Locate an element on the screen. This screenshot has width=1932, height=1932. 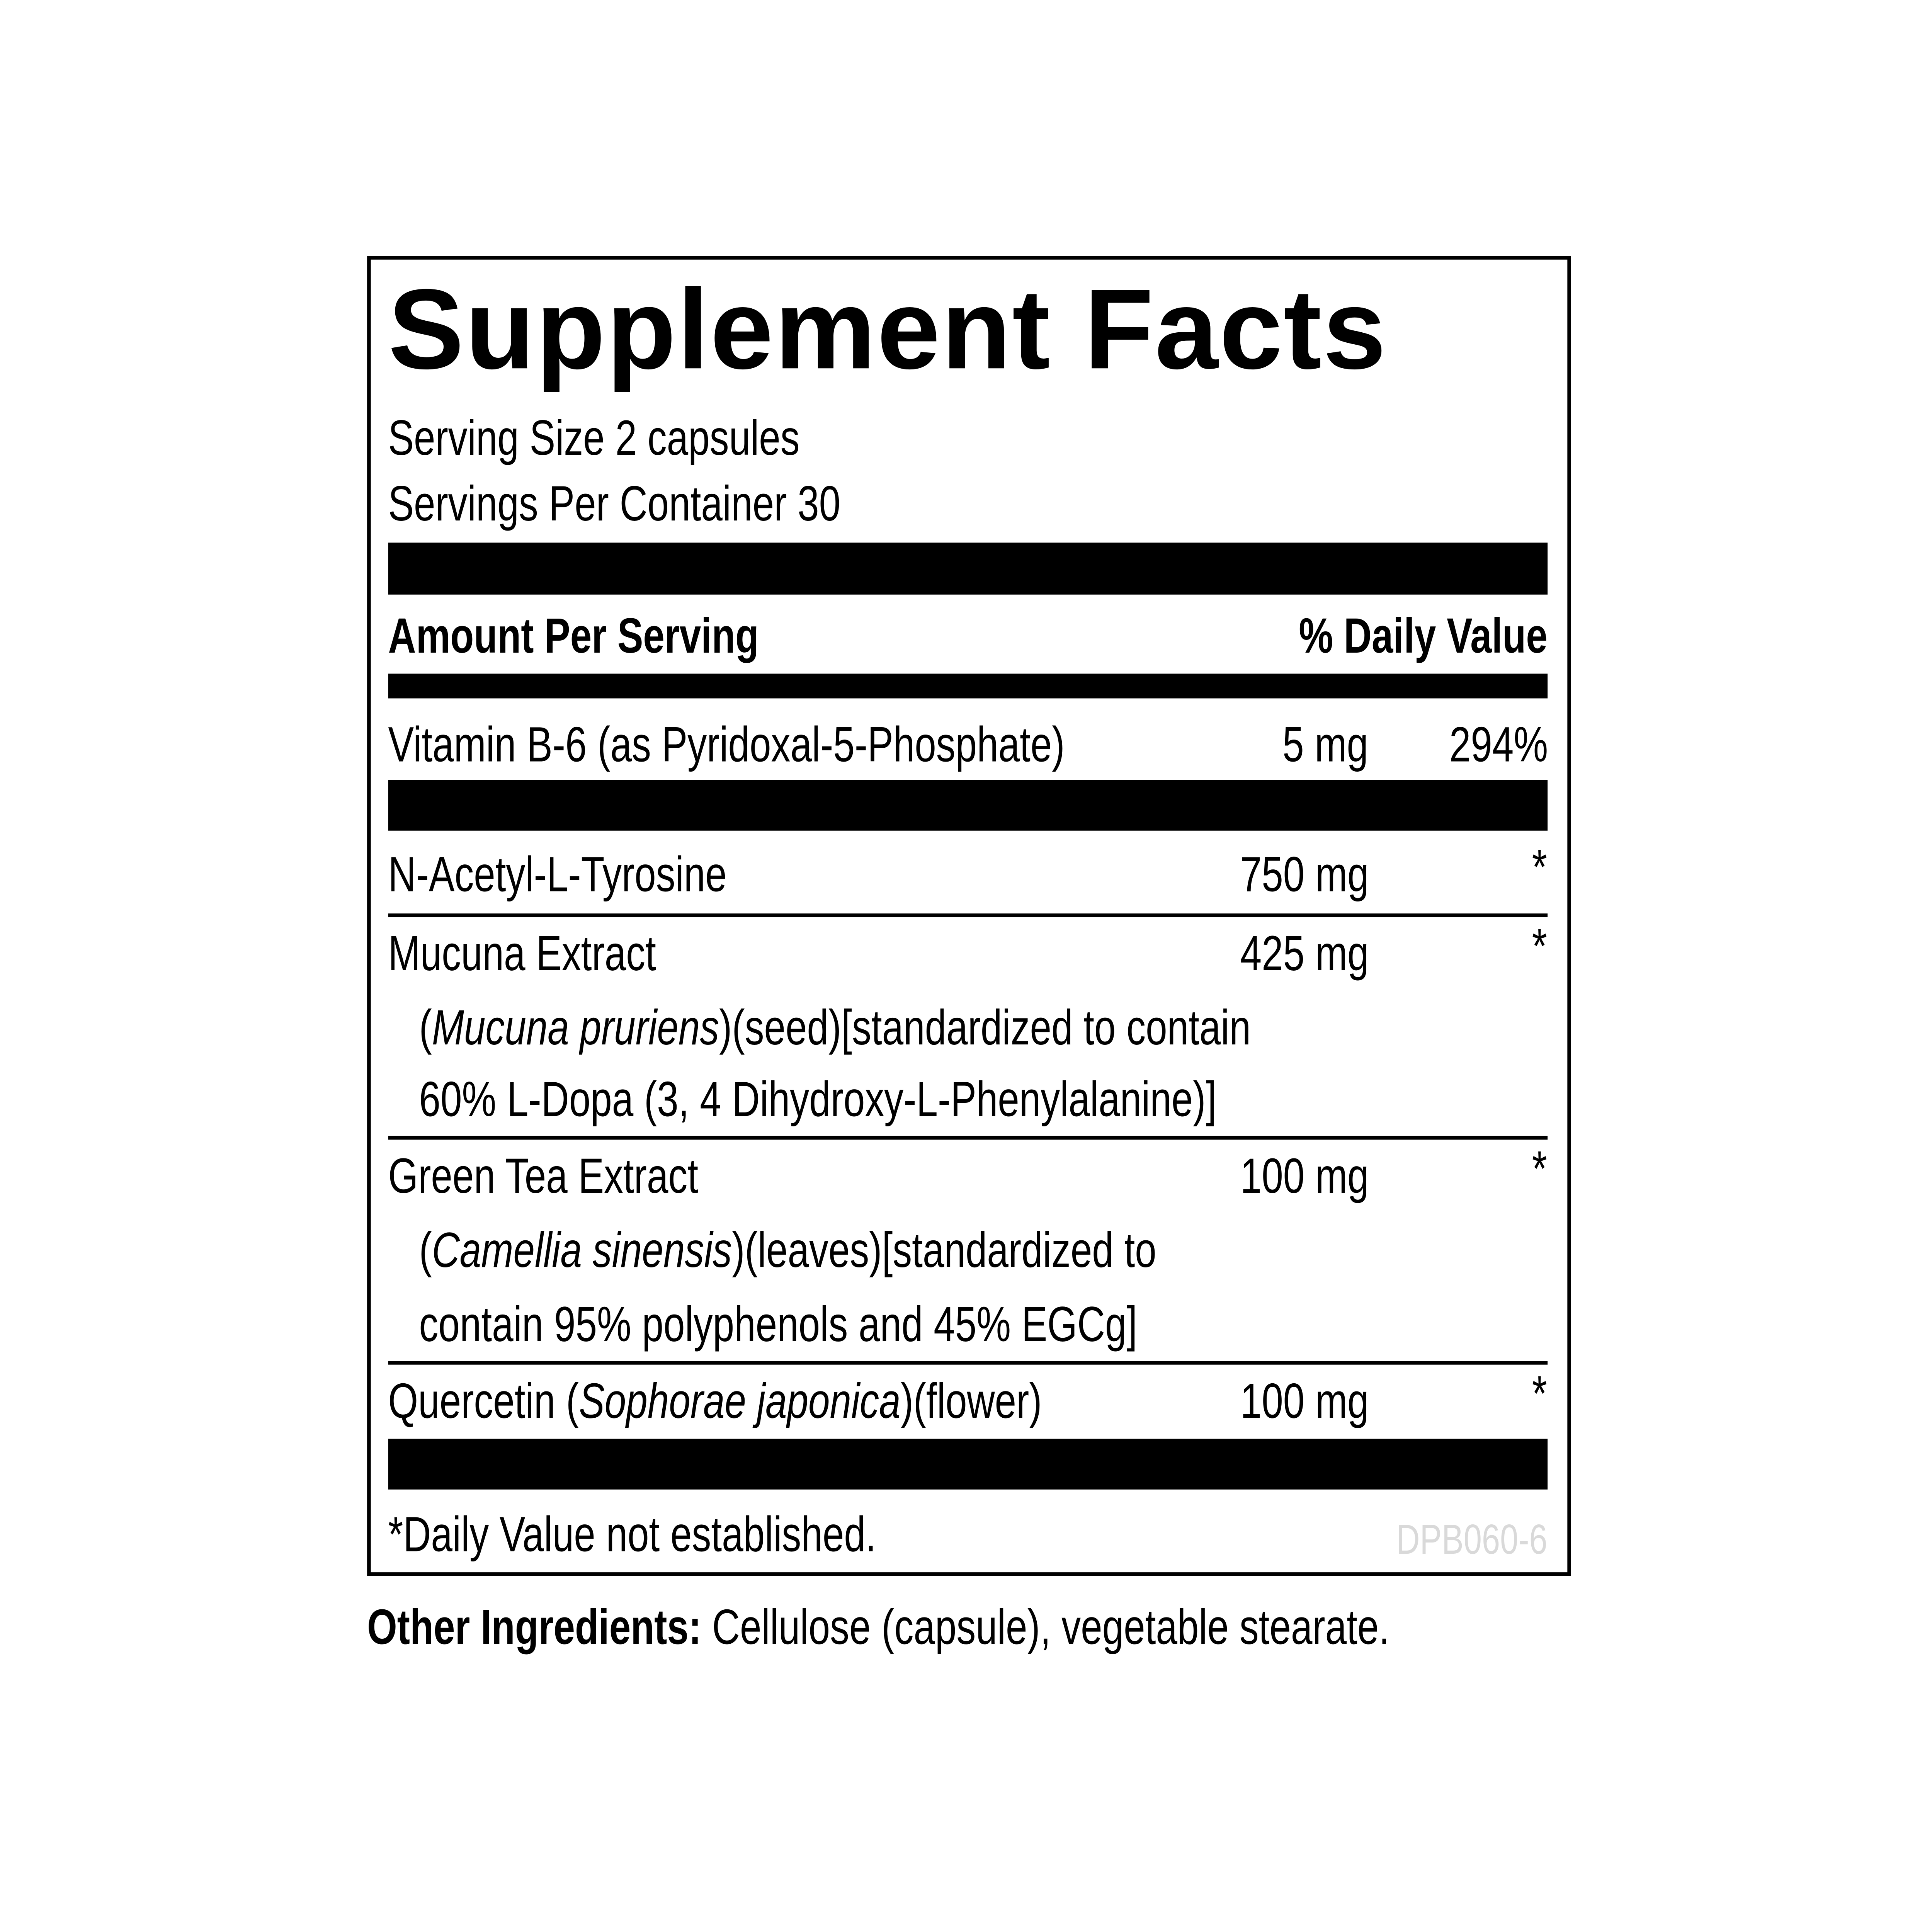
ingredient-detail: contain 95% polyphenols and 45% EGCg] is located at coordinates (779, 1325).